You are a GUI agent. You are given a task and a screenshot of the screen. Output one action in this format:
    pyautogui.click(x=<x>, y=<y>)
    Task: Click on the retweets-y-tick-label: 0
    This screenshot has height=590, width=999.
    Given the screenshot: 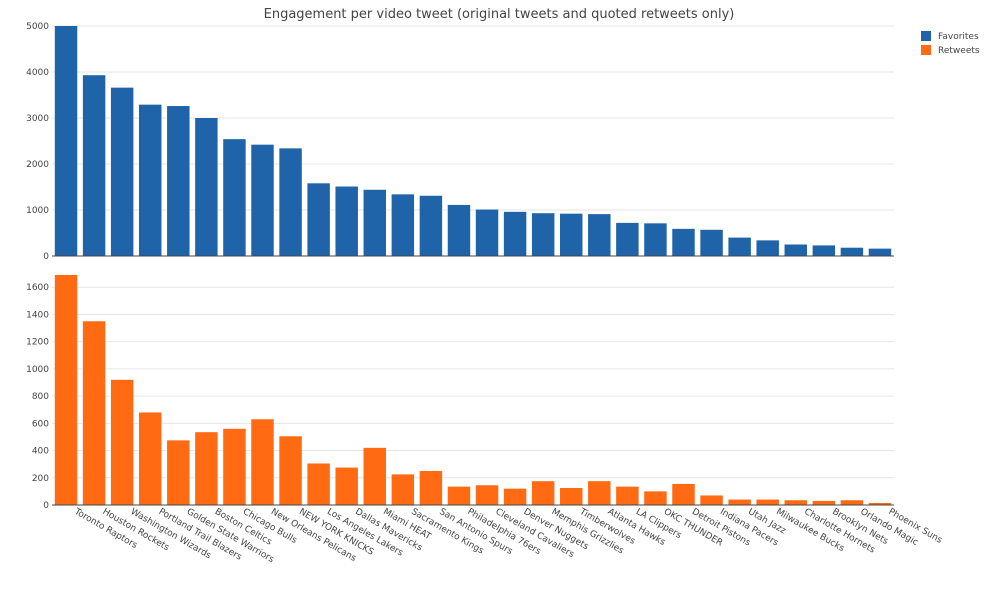 What is the action you would take?
    pyautogui.click(x=46, y=506)
    